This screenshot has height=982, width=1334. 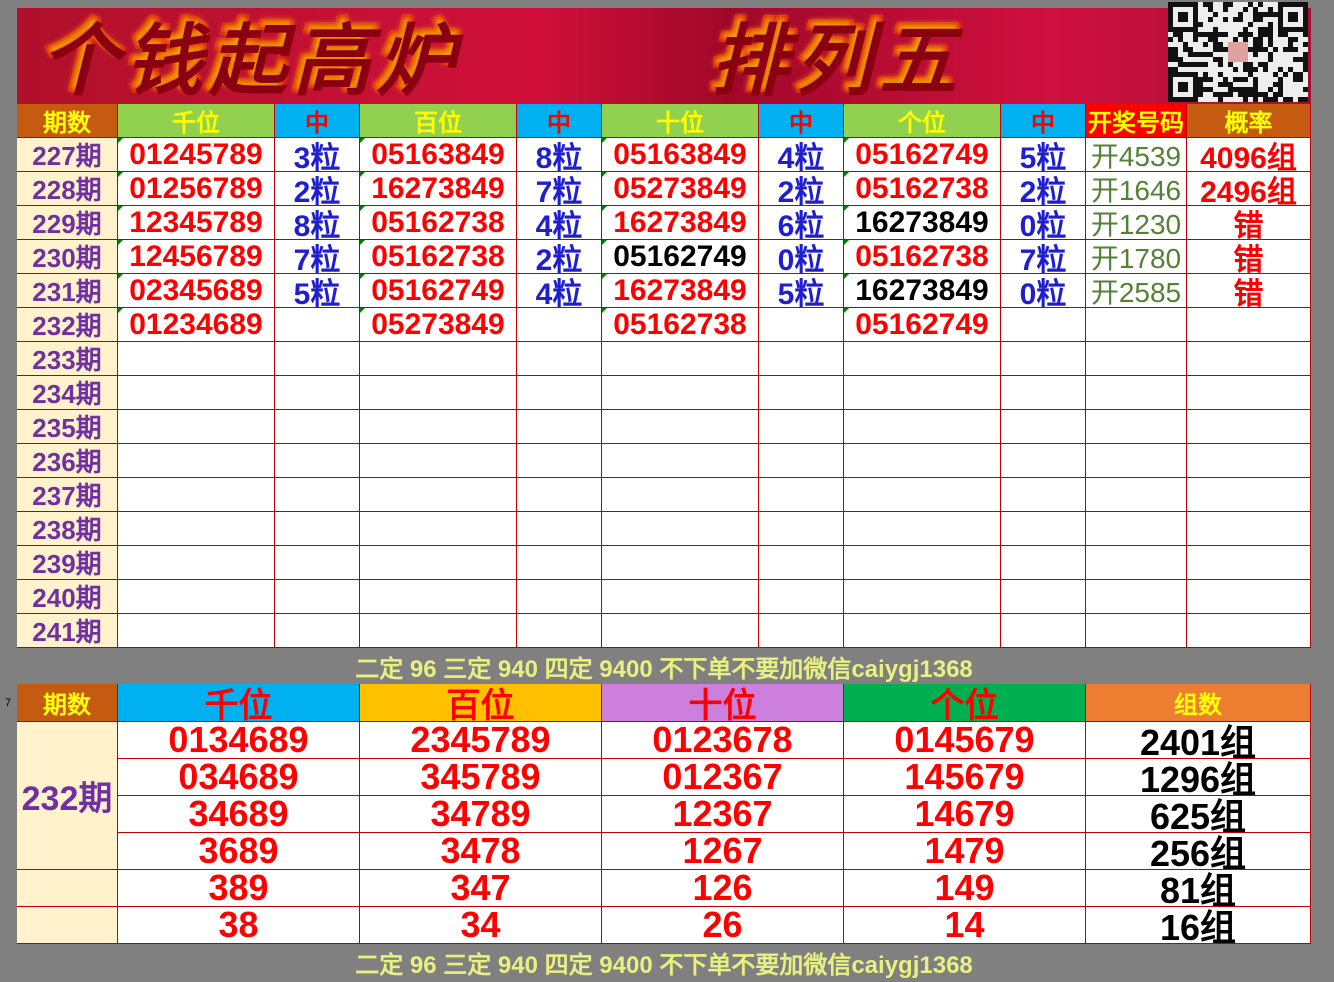 What do you see at coordinates (67, 258) in the screenshot?
I see `period-cell-text: 230期` at bounding box center [67, 258].